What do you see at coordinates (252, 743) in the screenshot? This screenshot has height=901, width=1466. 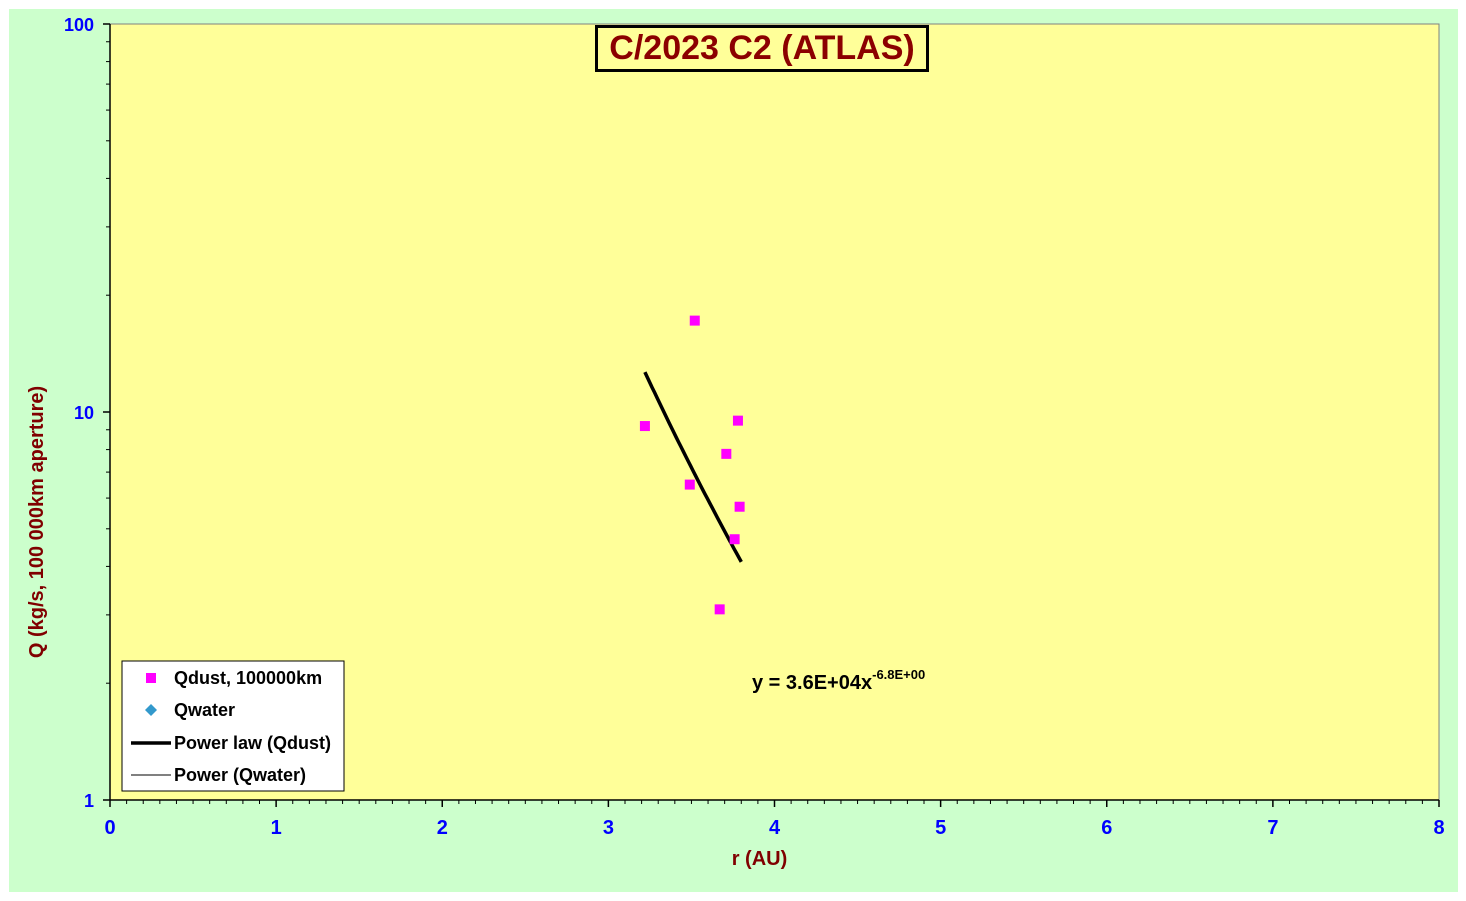 I see `legend-powerlaw-label: Power law (Qdust)` at bounding box center [252, 743].